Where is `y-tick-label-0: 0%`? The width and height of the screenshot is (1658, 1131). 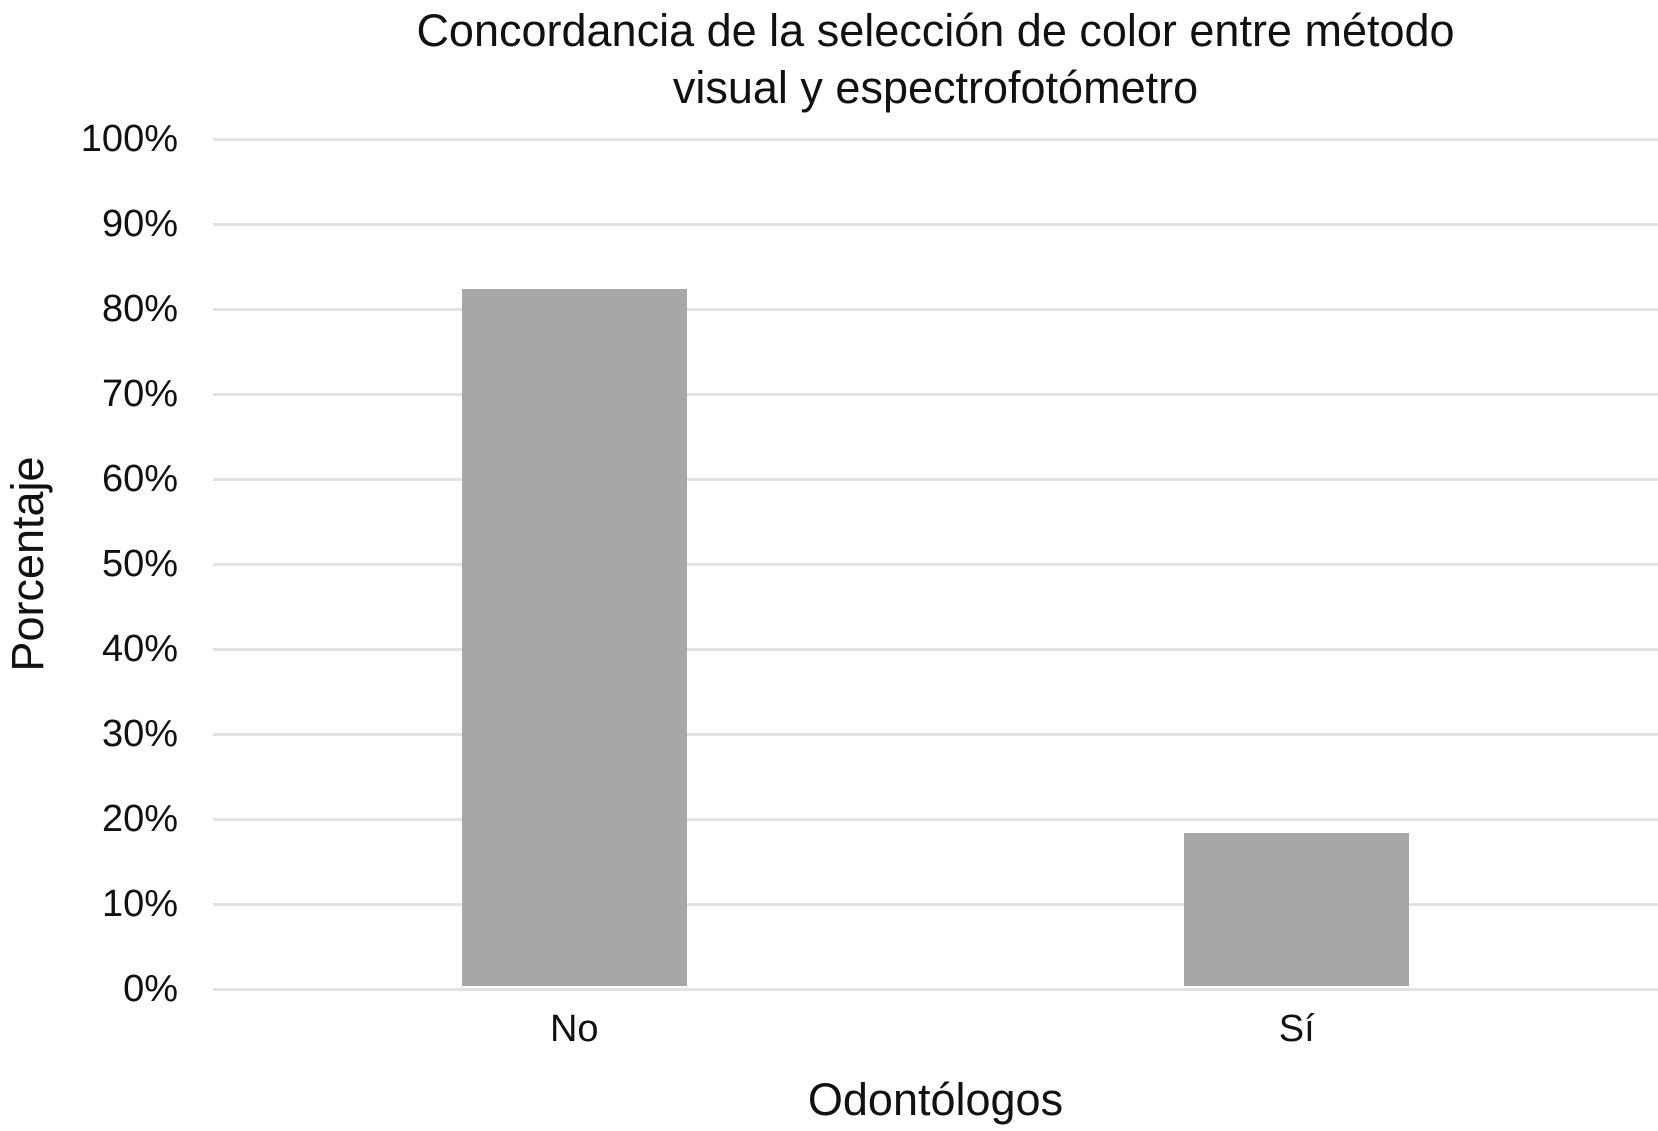
y-tick-label-0: 0% is located at coordinates (150, 989).